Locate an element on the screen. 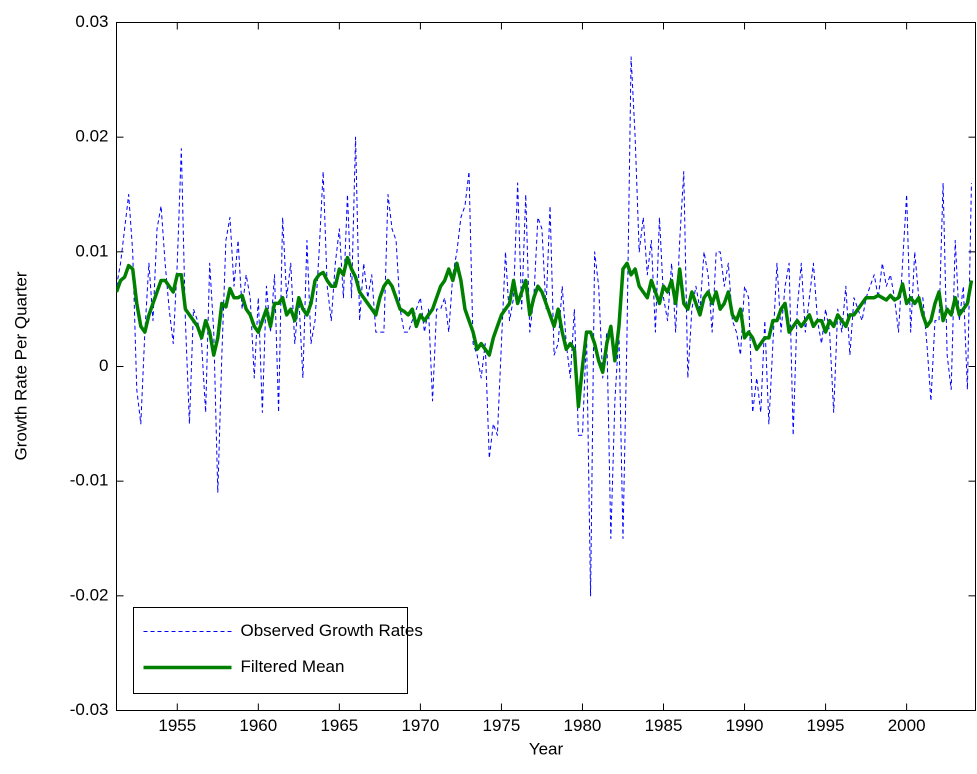 The image size is (977, 774). x-tick-label: 1970 is located at coordinates (420, 725).